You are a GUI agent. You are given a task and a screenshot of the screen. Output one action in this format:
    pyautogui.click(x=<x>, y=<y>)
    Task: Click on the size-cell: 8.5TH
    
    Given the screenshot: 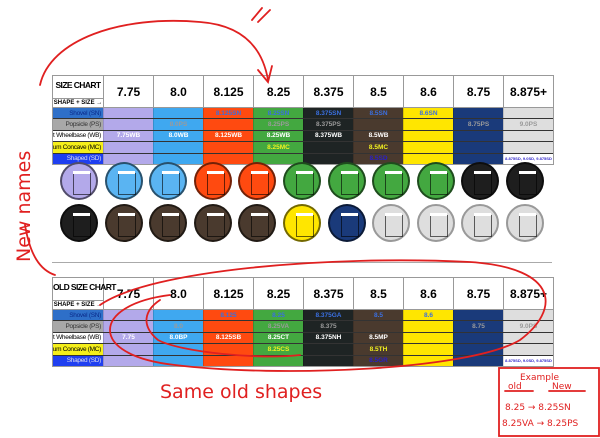 What is the action you would take?
    pyautogui.click(x=378, y=349)
    